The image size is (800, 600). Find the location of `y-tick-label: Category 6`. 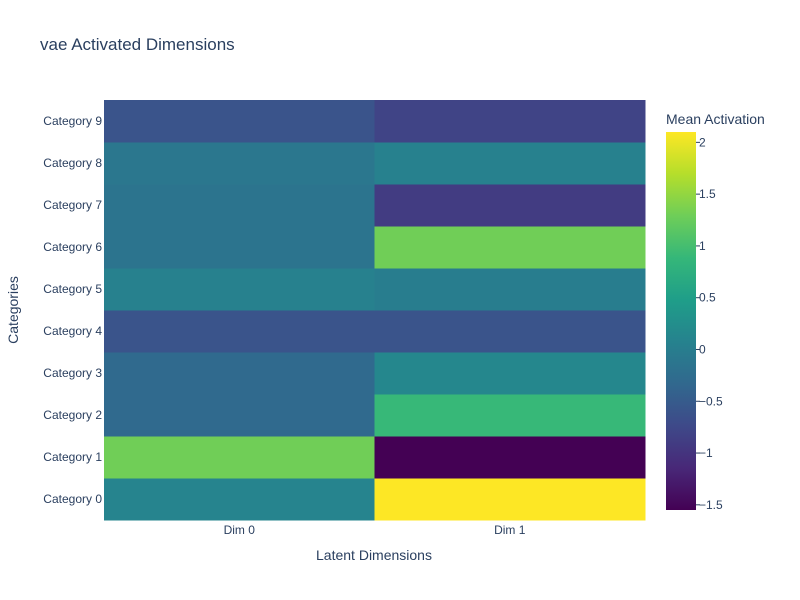

y-tick-label: Category 6 is located at coordinates (72, 247).